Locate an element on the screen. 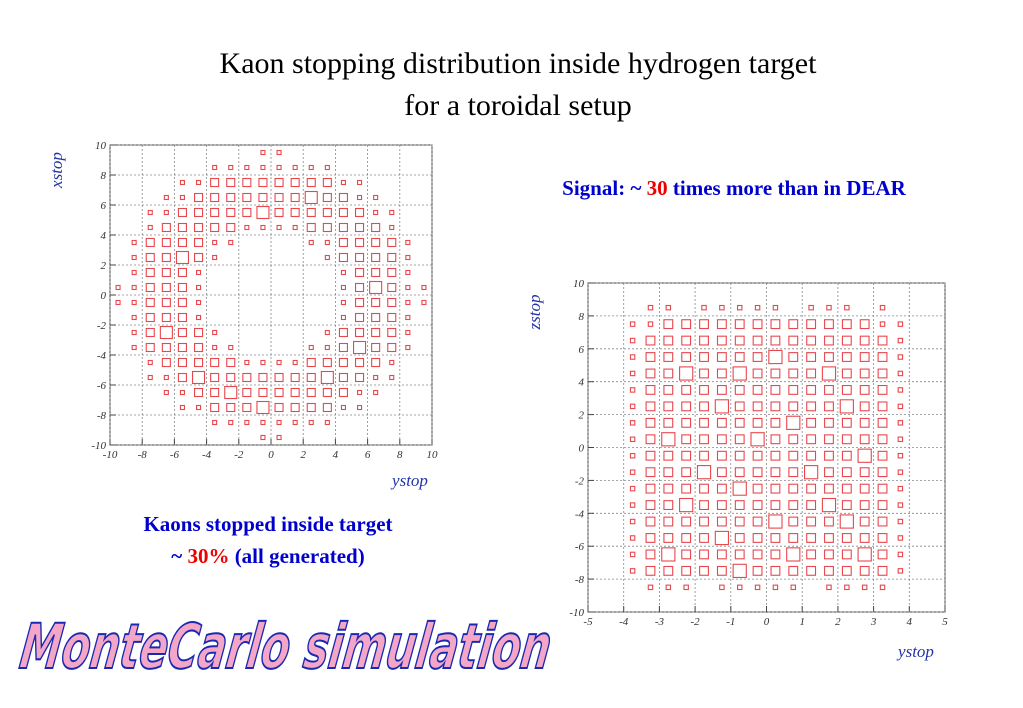 This screenshot has width=1023, height=708. x-tick-label: -10 is located at coordinates (110, 455).